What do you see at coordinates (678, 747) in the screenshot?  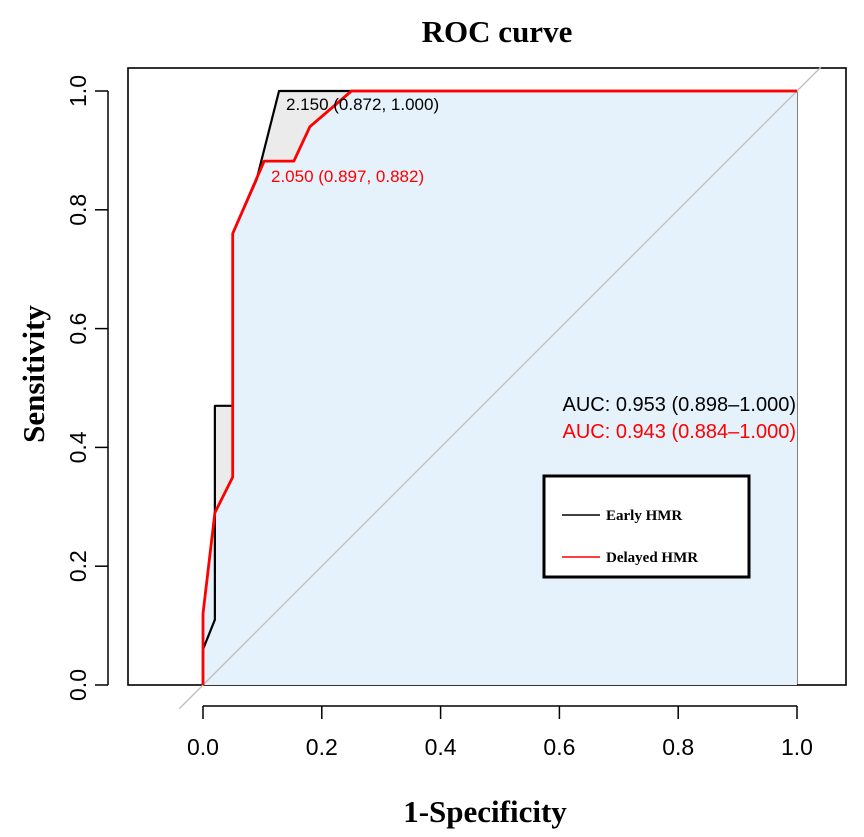 I see `x-tick-label: 0.8` at bounding box center [678, 747].